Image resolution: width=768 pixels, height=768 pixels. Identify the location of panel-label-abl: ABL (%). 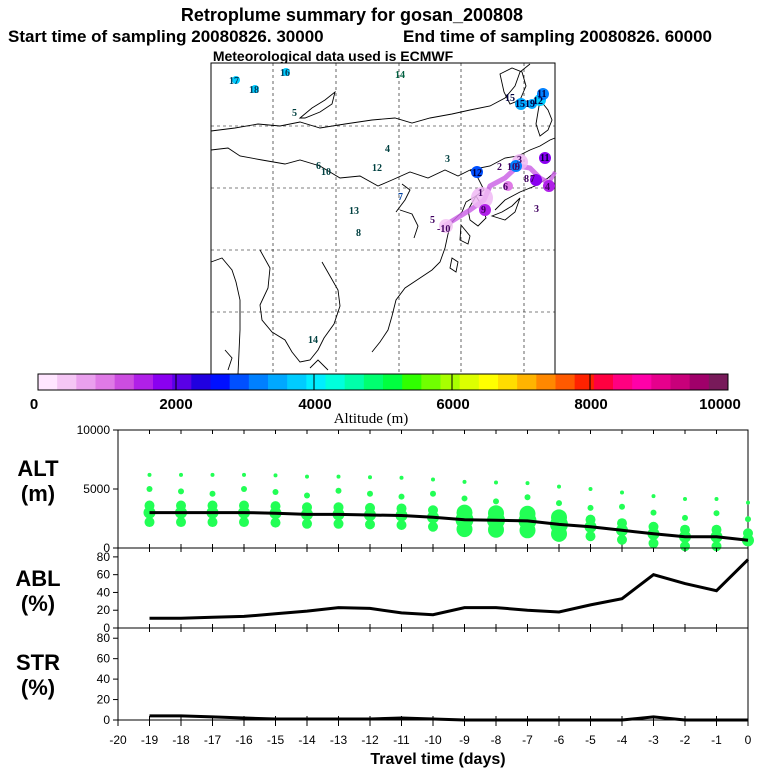
(37, 591).